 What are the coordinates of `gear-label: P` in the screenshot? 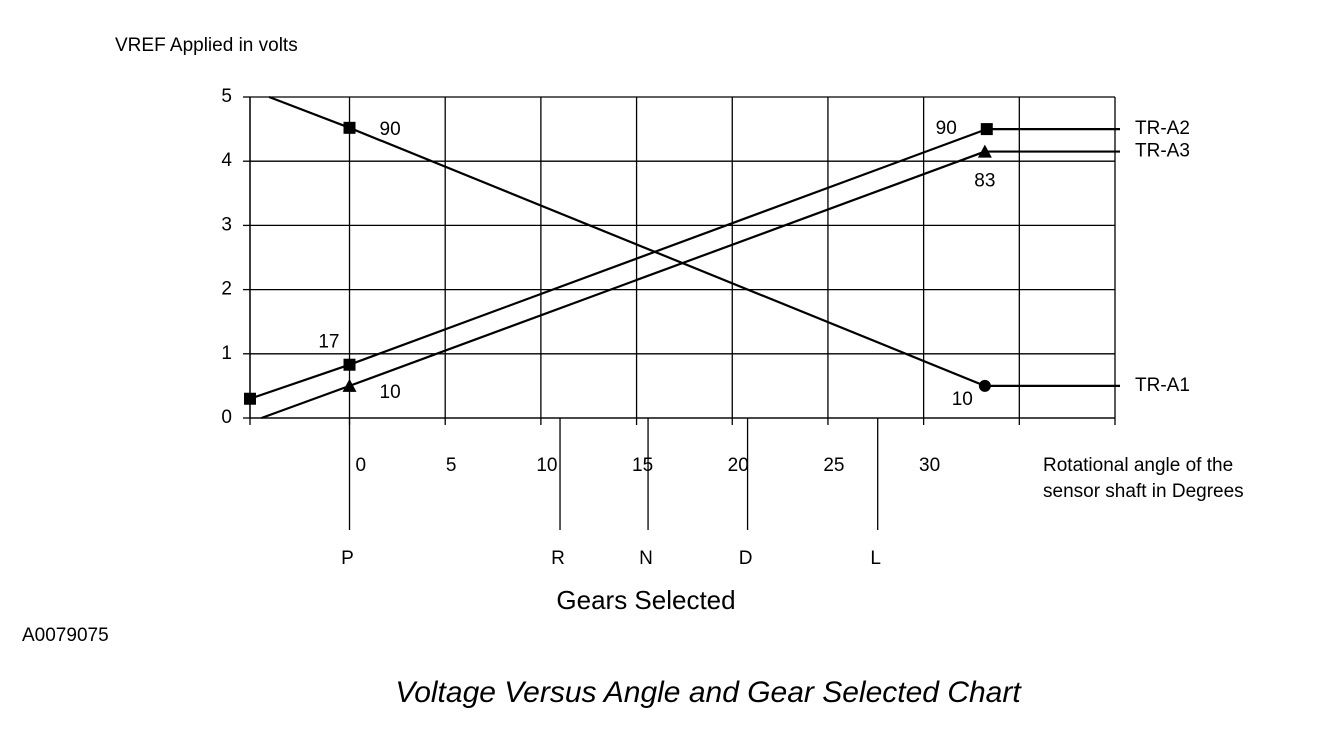 It's located at (347, 558).